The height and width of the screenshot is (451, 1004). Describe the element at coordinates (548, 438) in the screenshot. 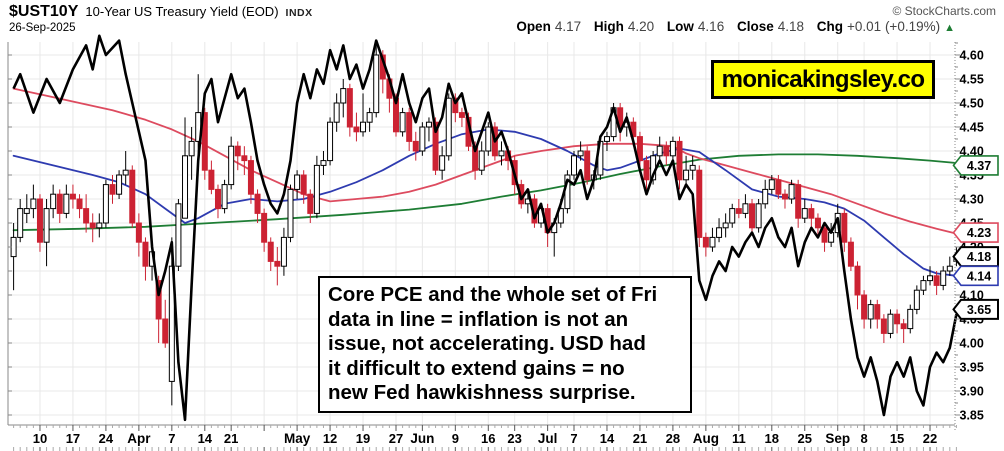

I see `svg-text: Jul` at that location.